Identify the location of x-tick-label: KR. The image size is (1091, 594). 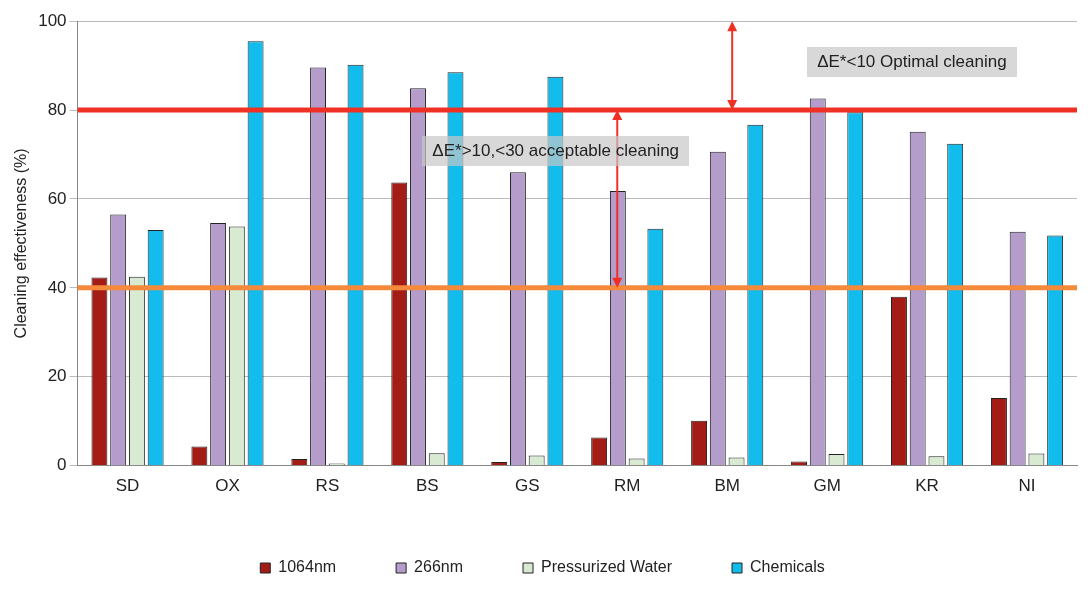
(927, 486).